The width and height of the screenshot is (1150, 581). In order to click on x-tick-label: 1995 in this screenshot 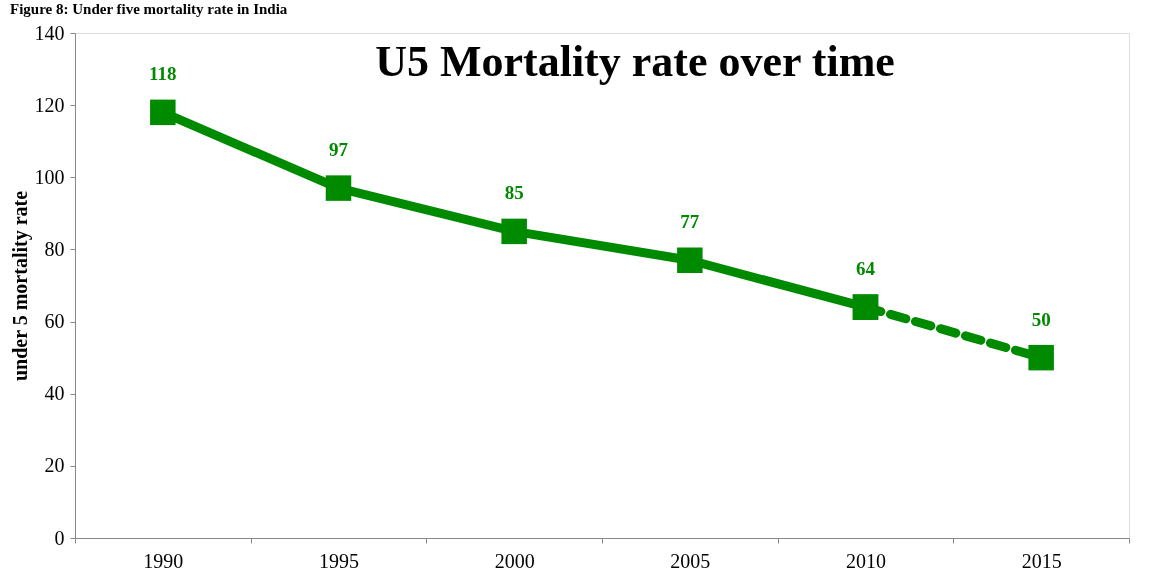, I will do `click(339, 560)`.